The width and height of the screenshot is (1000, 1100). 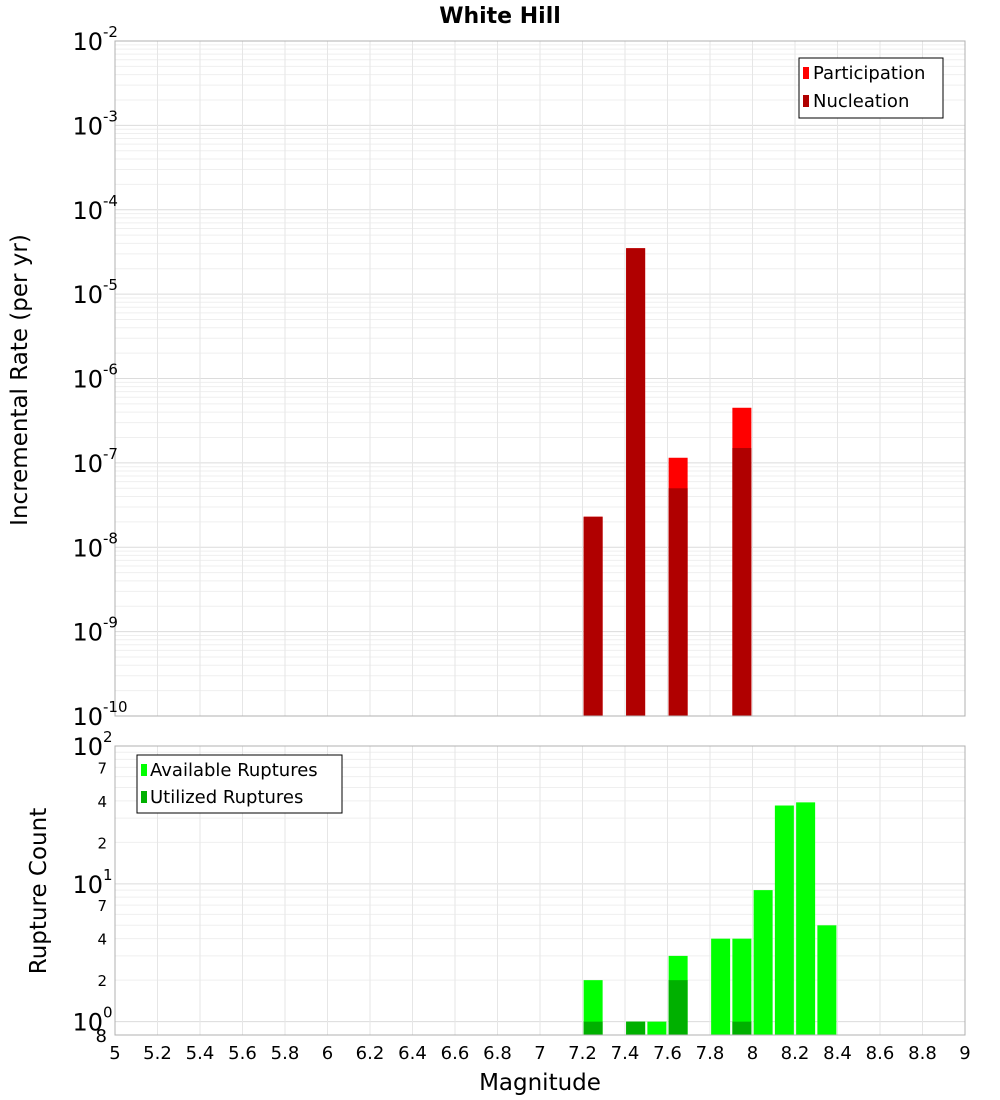 I want to click on y-tick-exponent: 1, so click(x=108, y=875).